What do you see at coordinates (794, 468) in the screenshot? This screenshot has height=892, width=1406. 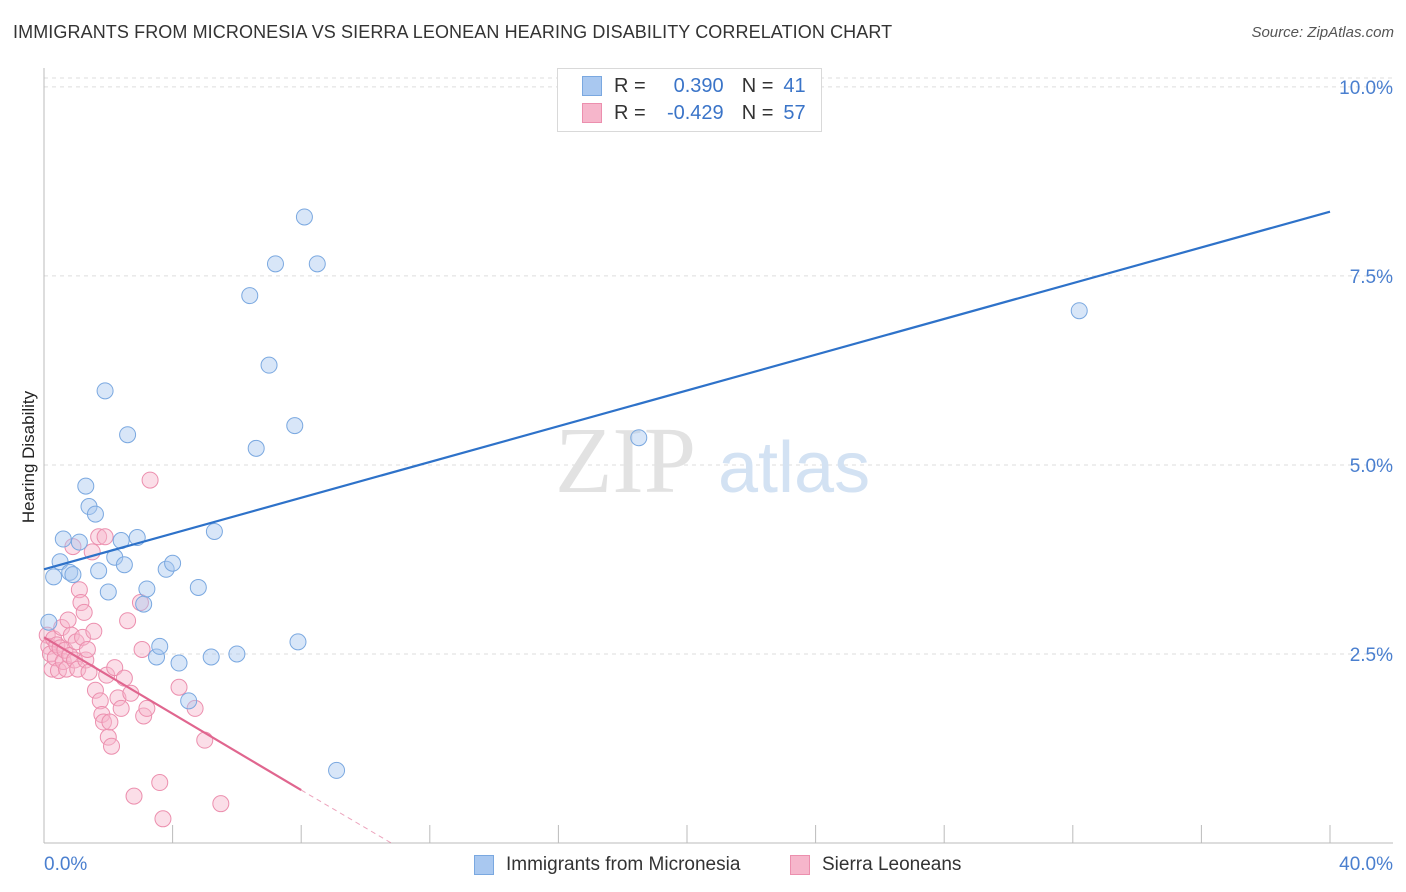 I see `watermark-atlas: atlas` at bounding box center [794, 468].